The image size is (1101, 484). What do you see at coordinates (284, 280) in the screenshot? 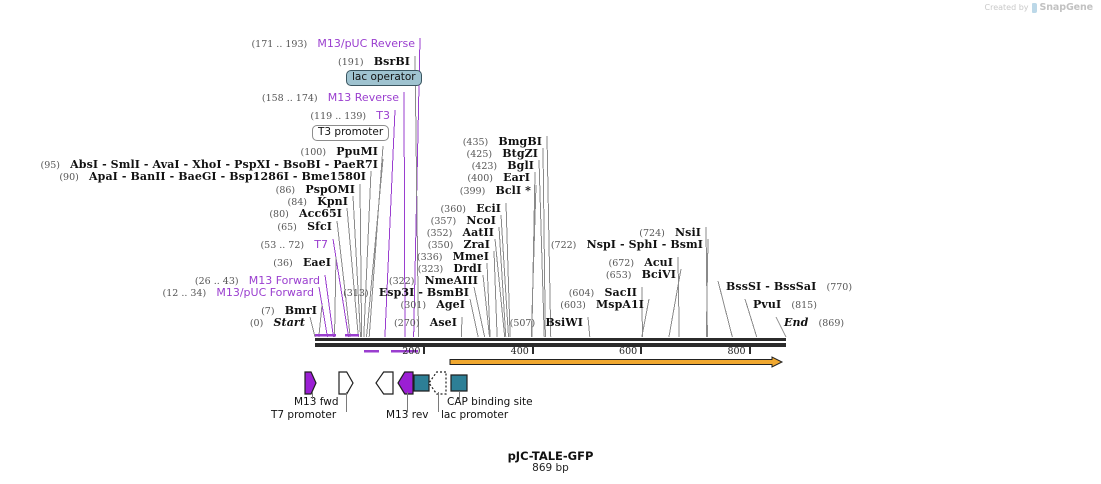
I see `primer-name: M13 Forward` at bounding box center [284, 280].